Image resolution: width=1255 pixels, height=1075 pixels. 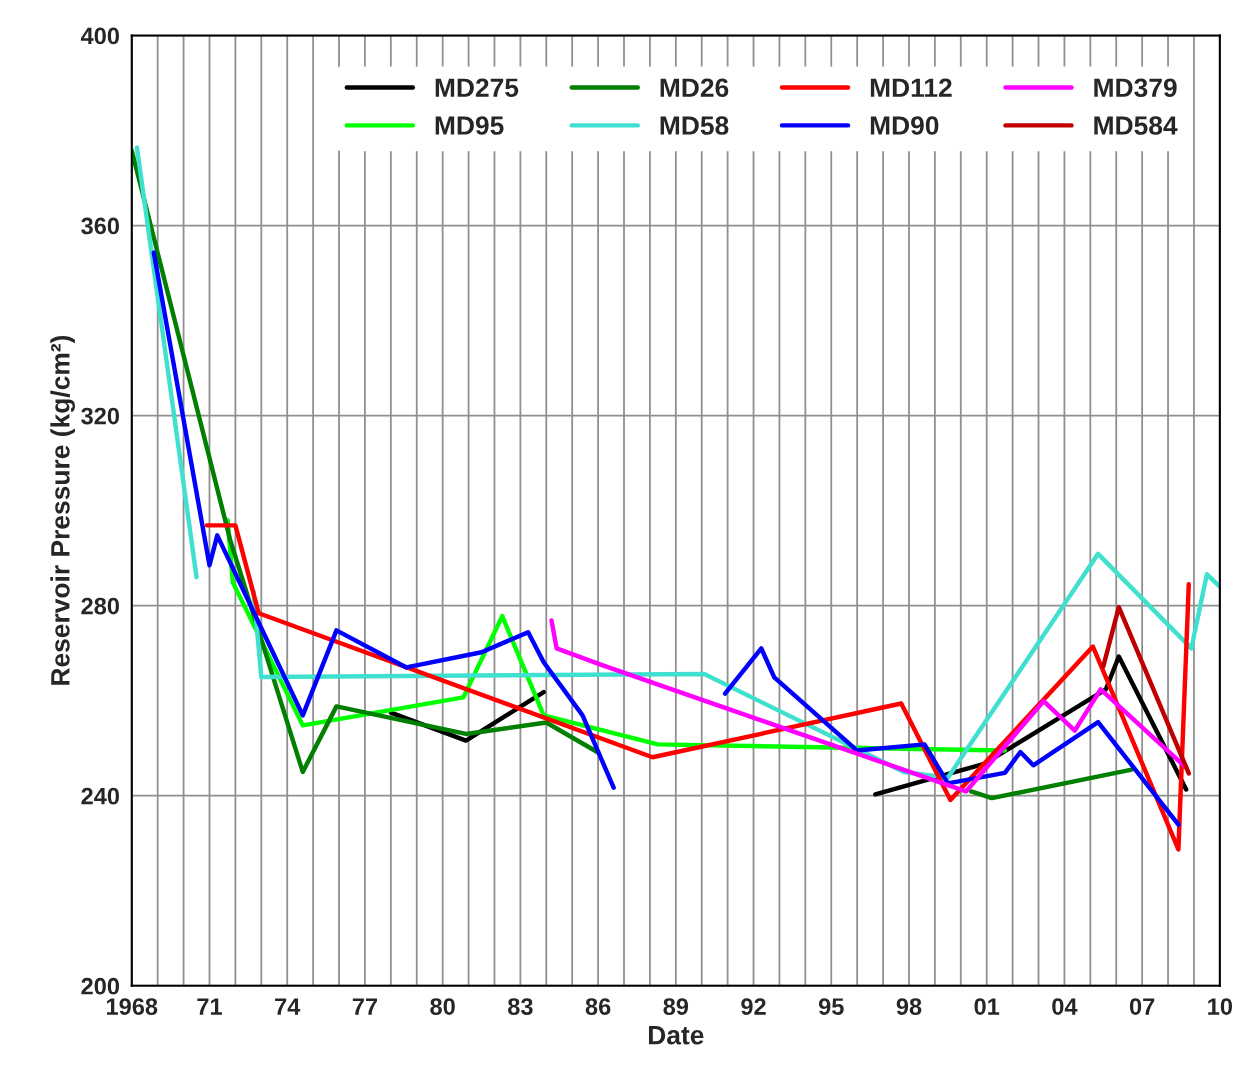 I want to click on legend-label: MD90, so click(x=904, y=125).